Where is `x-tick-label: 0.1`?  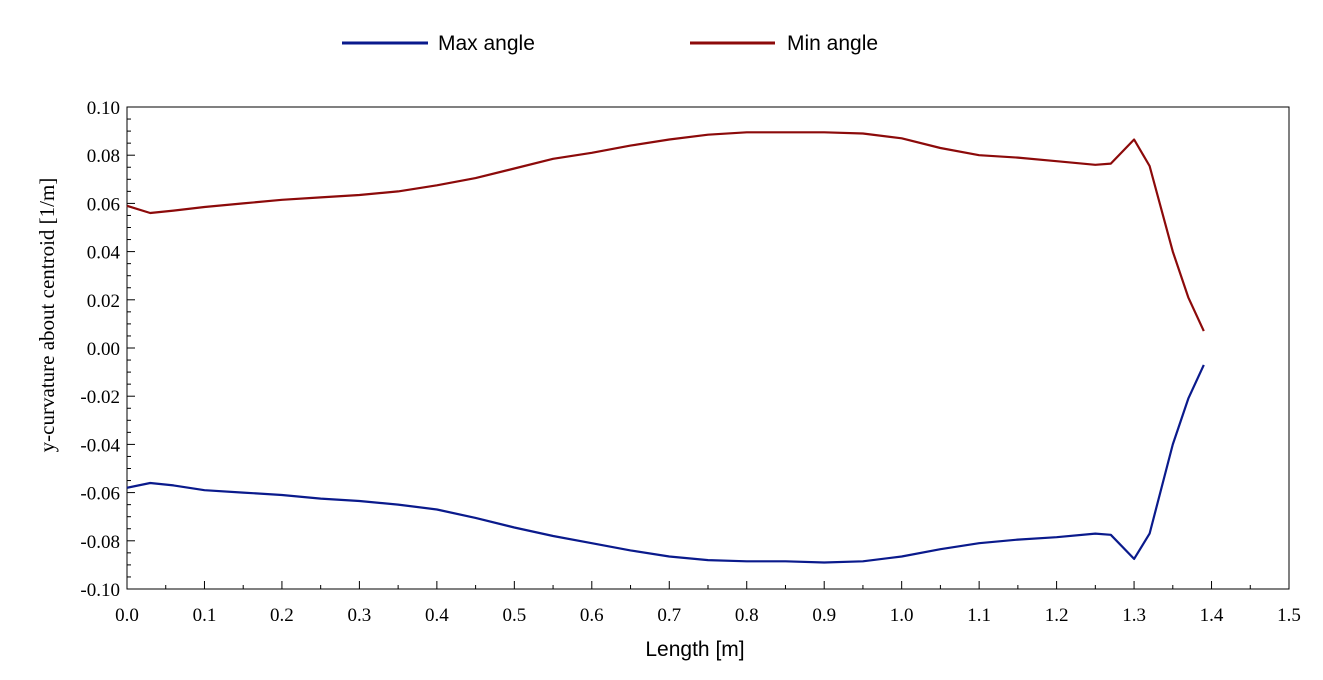 x-tick-label: 0.1 is located at coordinates (205, 615).